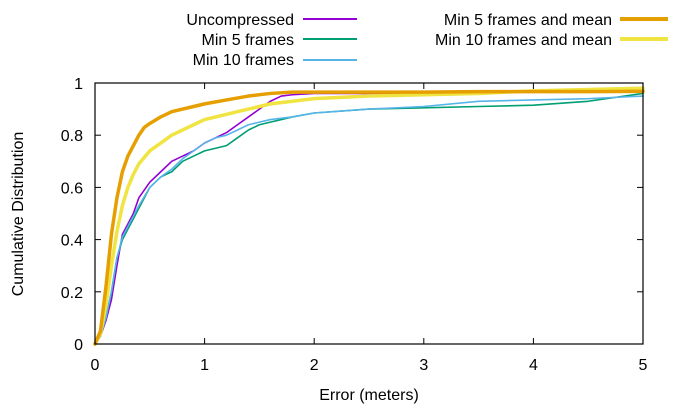 This screenshot has width=676, height=407. I want to click on y-tick-label: 0.6, so click(72, 188).